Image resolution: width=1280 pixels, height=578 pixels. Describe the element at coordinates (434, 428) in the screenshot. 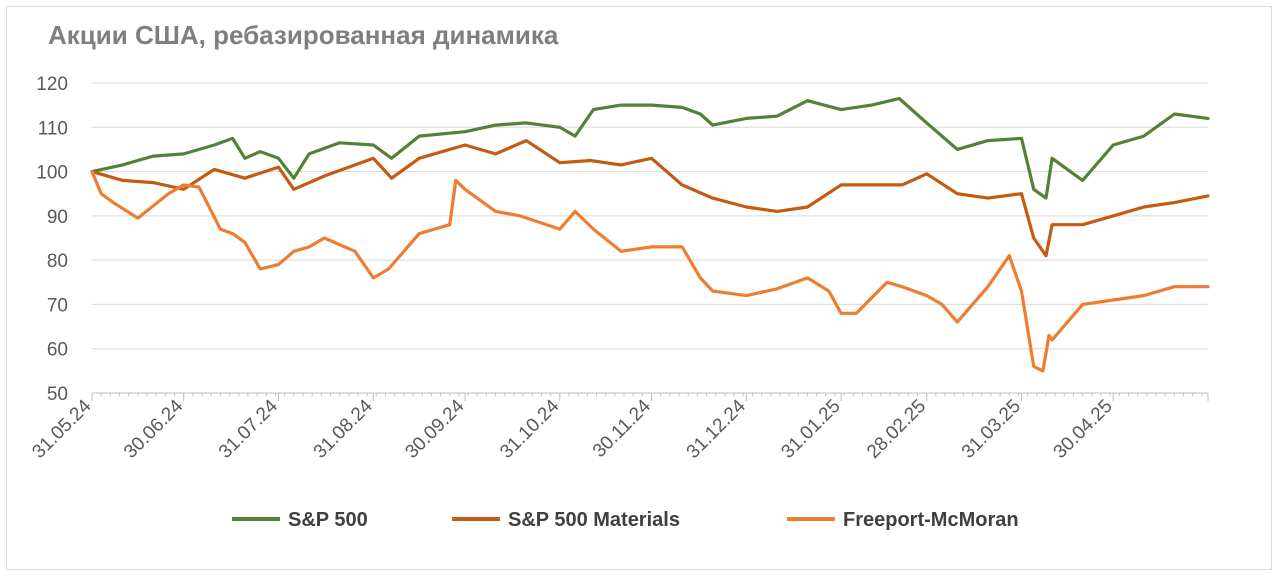

I see `x-tick-label: 30.09.24` at that location.